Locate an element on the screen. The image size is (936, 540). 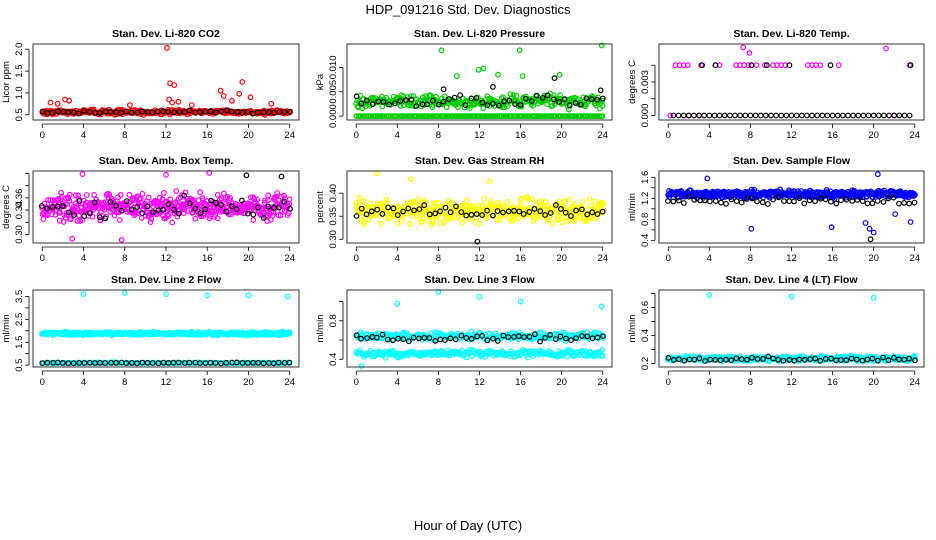
x-tick-label: 8 is located at coordinates (438, 258).